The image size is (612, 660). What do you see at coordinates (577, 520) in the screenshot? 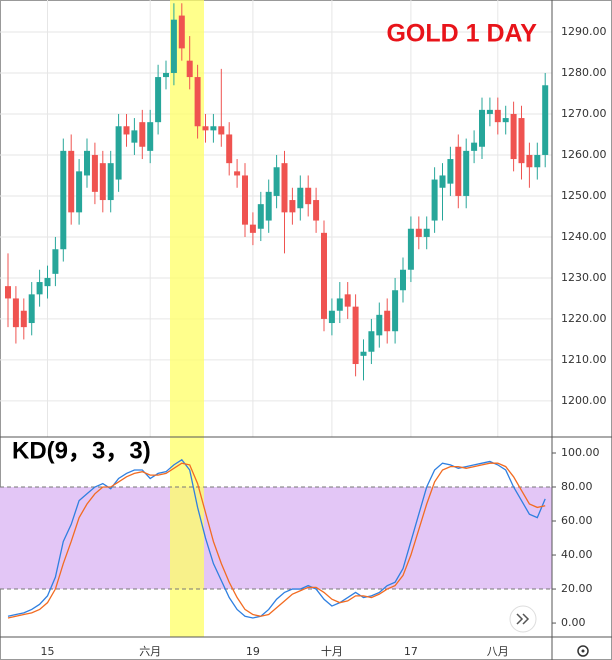
I see `y-tick-label: 60.00` at bounding box center [577, 520].